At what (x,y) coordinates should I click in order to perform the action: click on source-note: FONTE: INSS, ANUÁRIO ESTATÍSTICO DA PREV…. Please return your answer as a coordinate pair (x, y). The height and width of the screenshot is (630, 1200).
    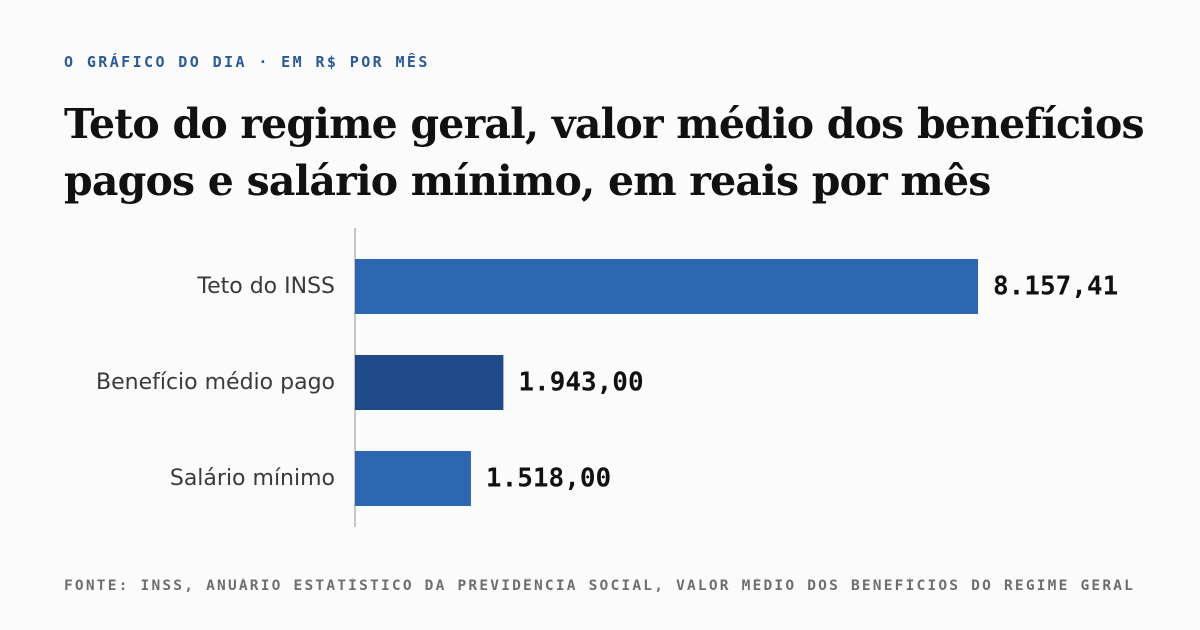
    Looking at the image, I should click on (600, 586).